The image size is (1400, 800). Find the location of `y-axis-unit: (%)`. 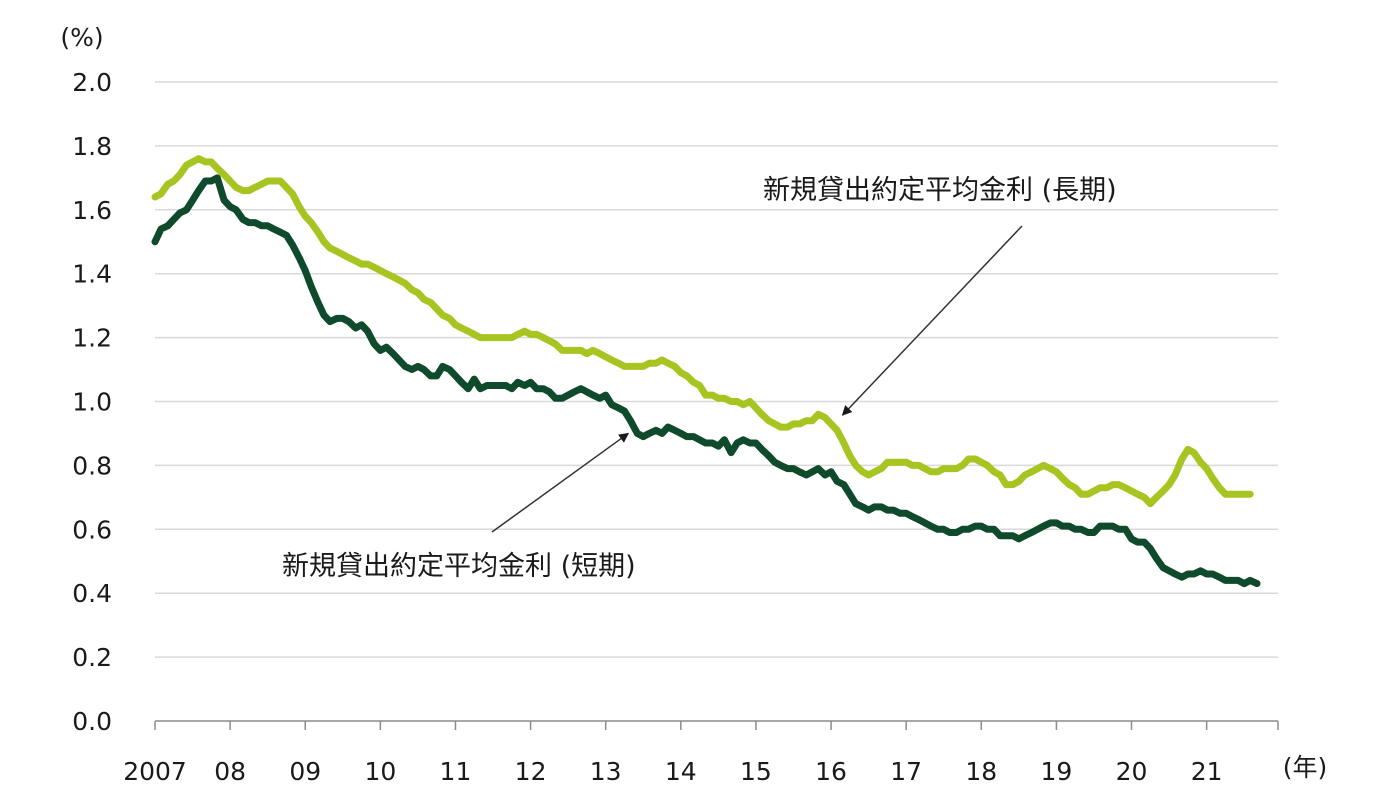

y-axis-unit: (%) is located at coordinates (81, 37).